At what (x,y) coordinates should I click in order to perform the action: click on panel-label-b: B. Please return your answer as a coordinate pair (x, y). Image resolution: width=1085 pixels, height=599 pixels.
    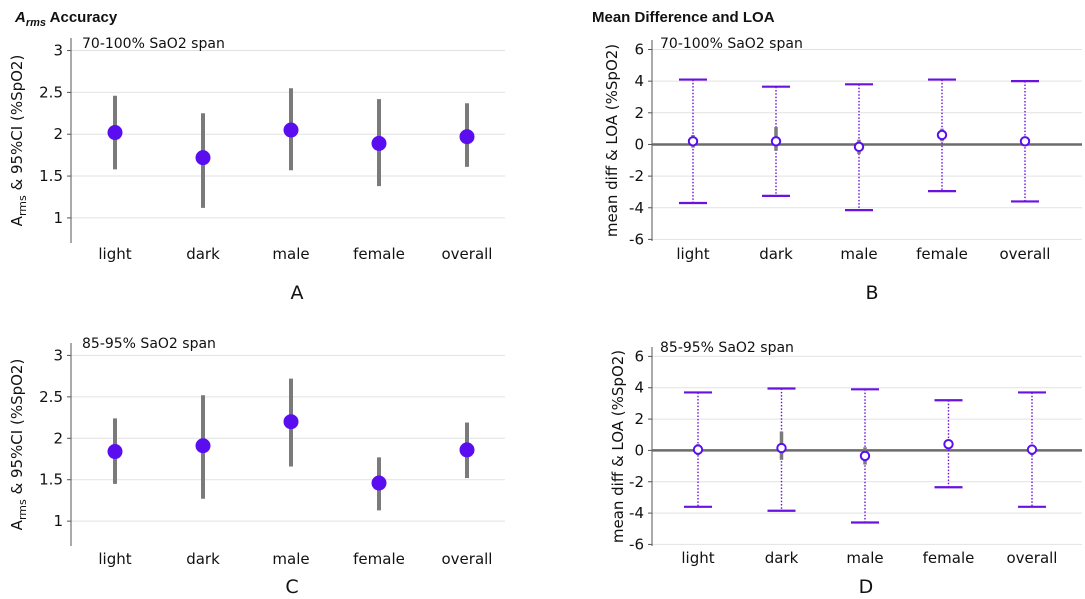
    Looking at the image, I should click on (871, 293).